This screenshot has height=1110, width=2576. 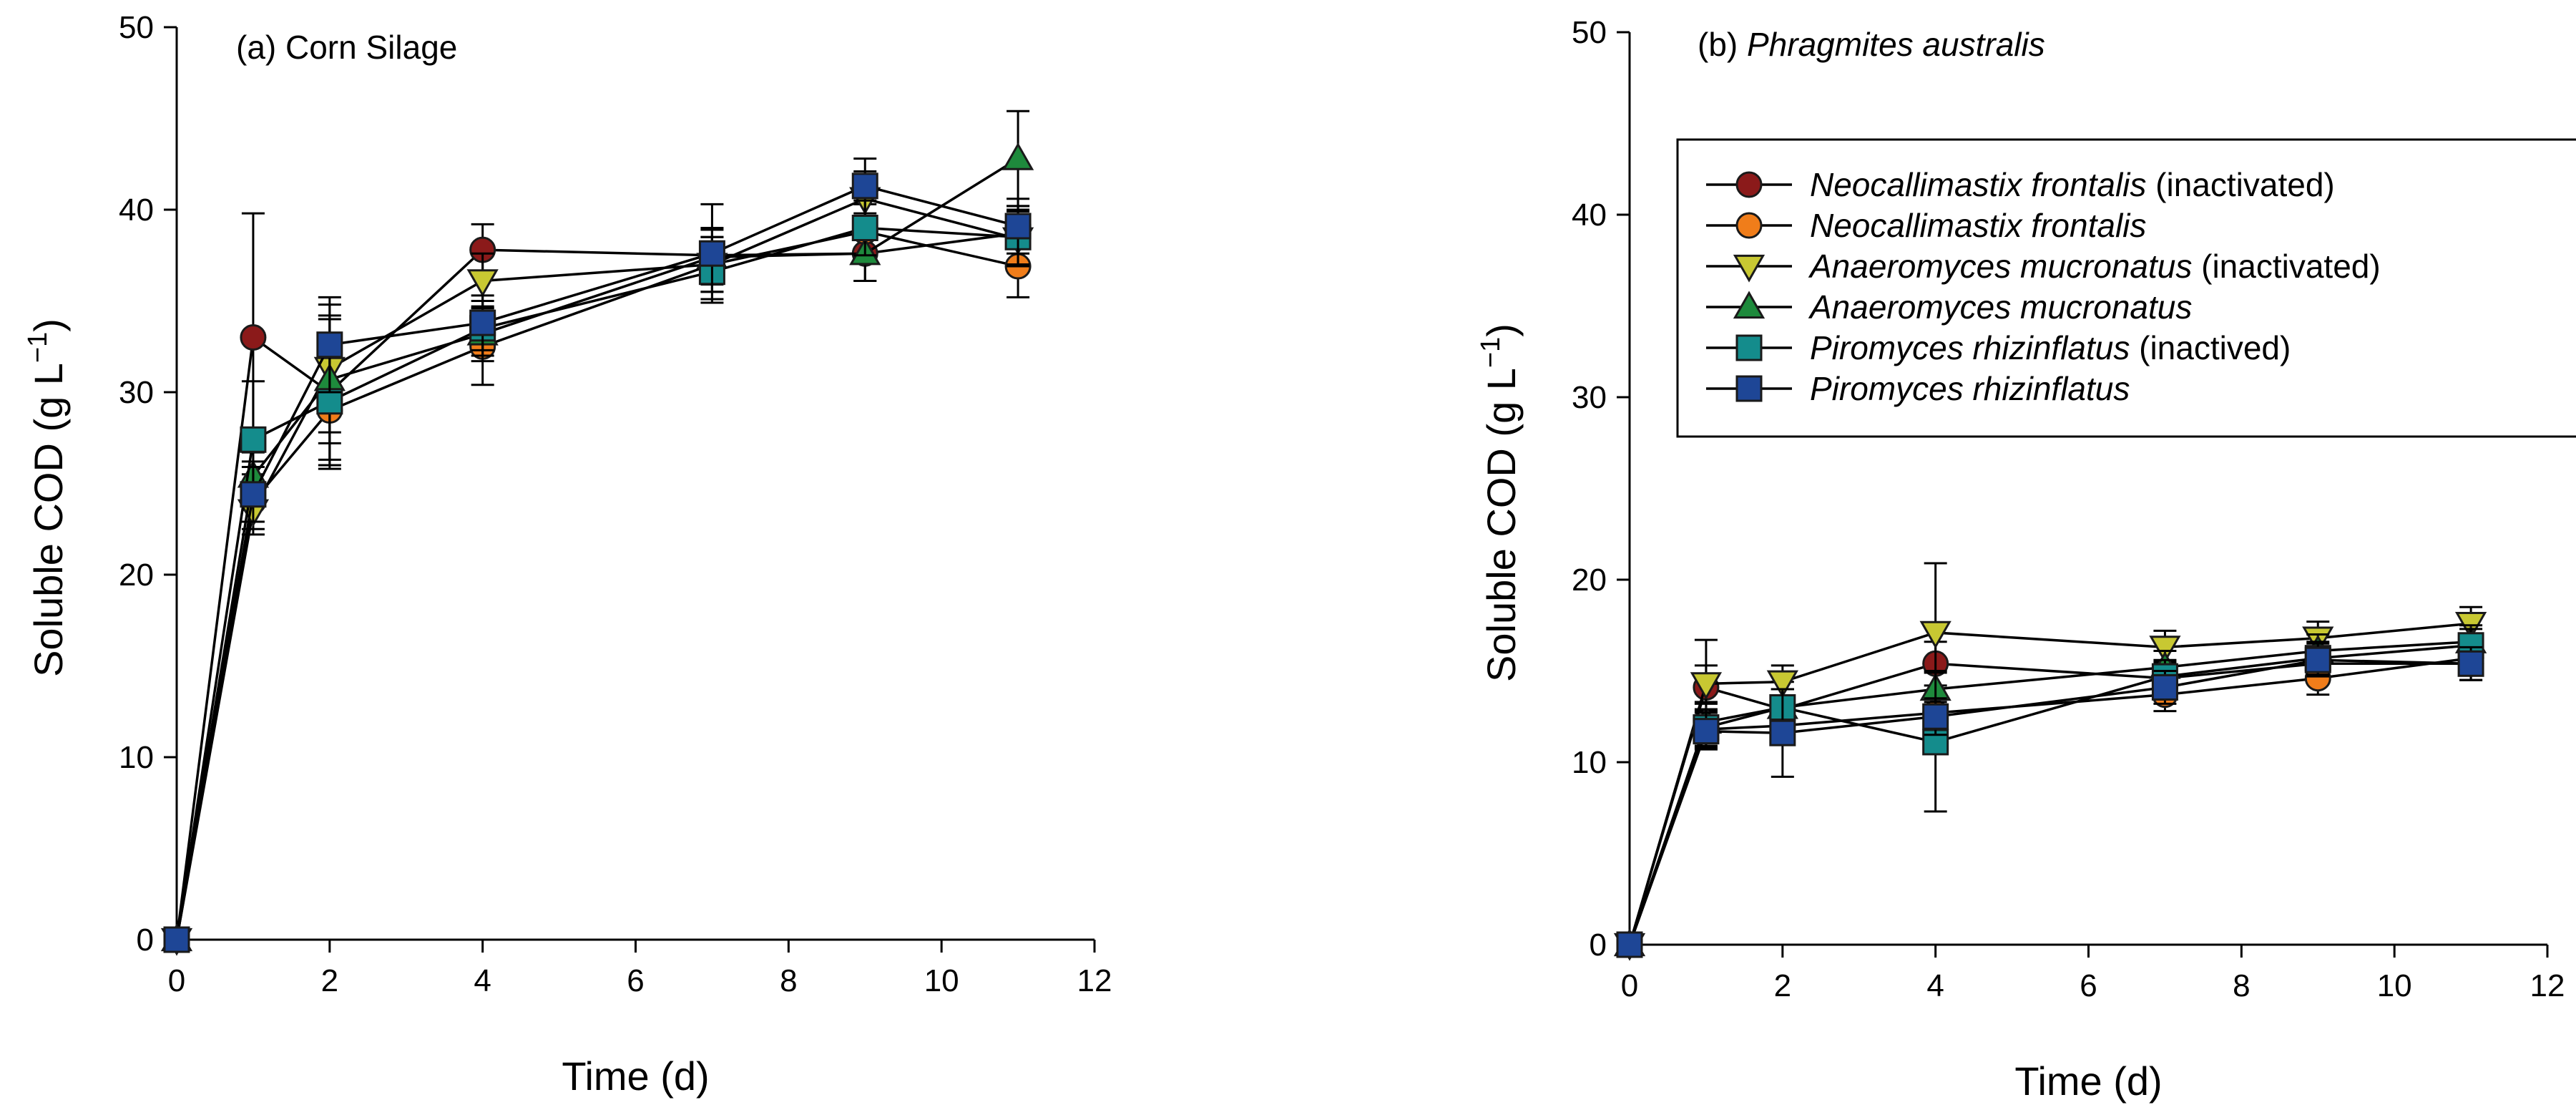 I want to click on legend-label: Anaeromyces mucronatus, so click(x=2000, y=307).